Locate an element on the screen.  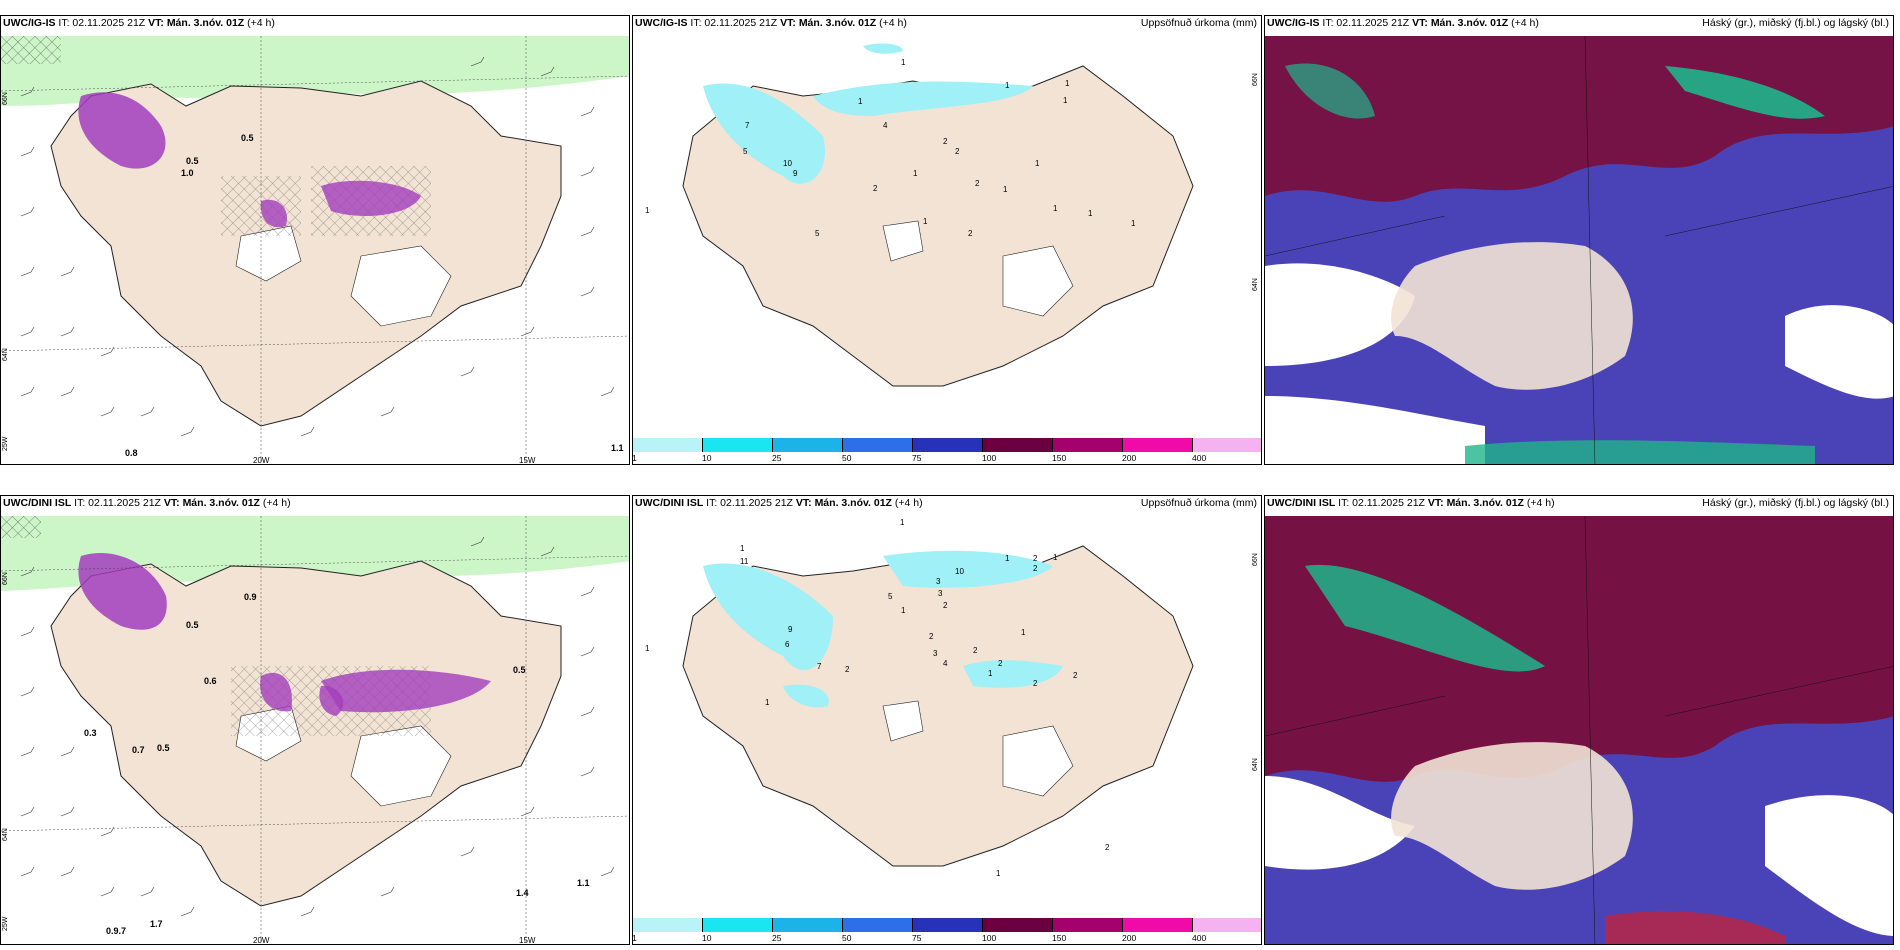
precip-value: 9 is located at coordinates (790, 629).